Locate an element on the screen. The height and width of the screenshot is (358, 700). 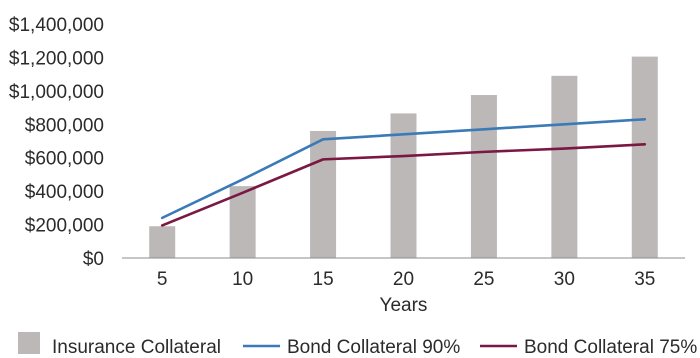
y-tick-label: $600,000 is located at coordinates (64, 159).